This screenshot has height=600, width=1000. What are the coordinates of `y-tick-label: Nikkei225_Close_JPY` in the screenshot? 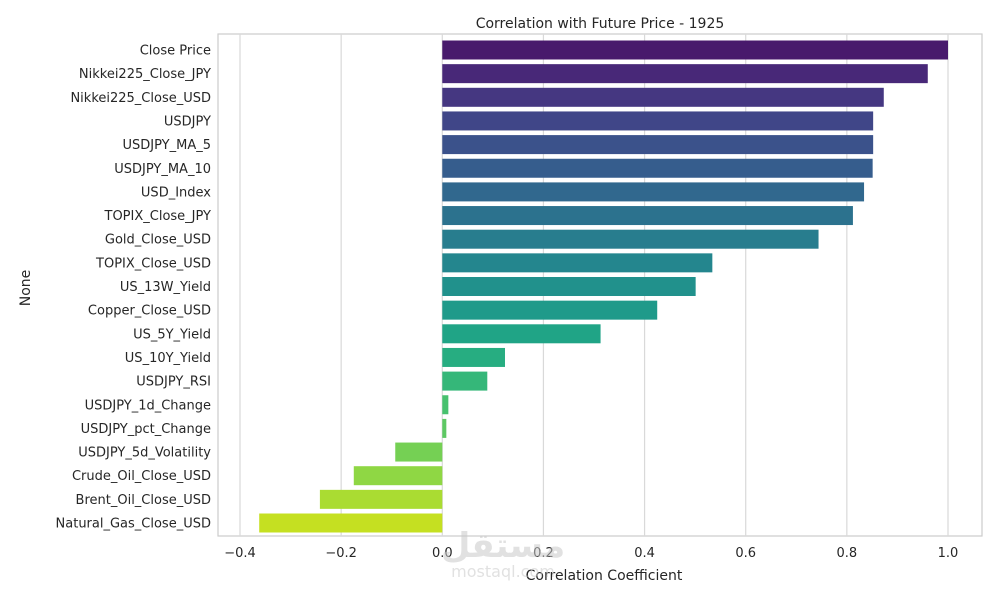 It's located at (145, 74).